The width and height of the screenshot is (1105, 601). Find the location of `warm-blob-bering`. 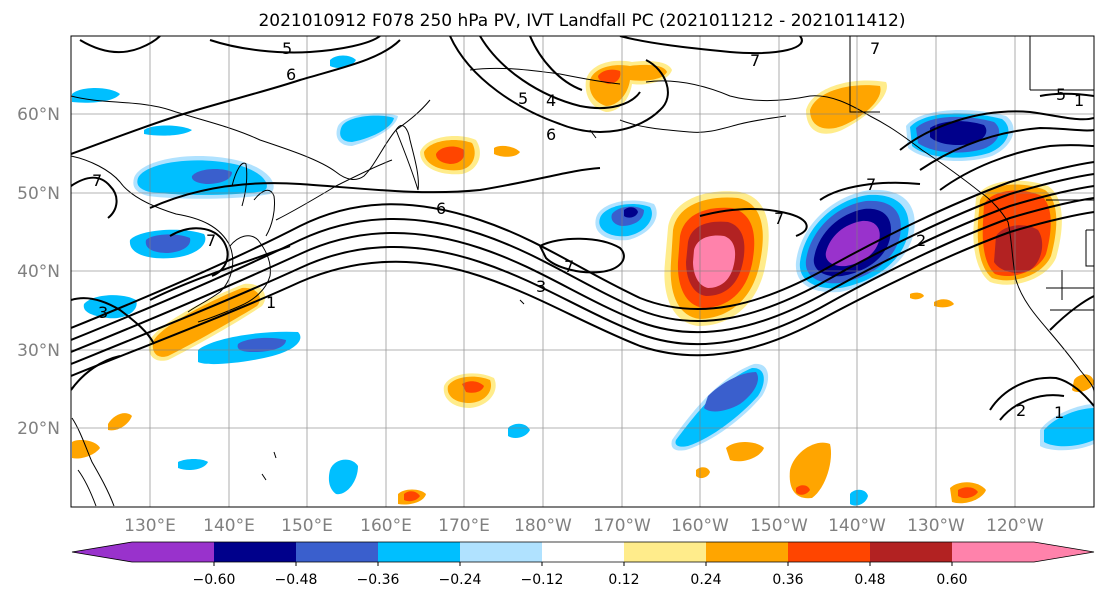

warm-blob-bering is located at coordinates (628, 86).